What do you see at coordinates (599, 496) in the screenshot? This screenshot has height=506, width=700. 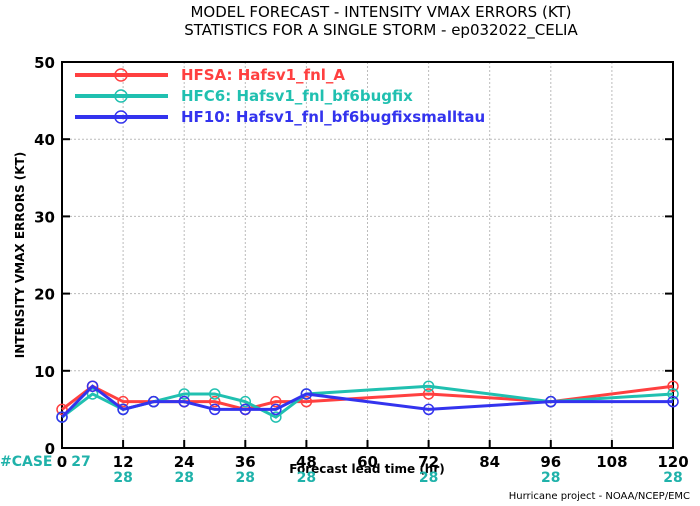 I see `credit-text: Hurricane project - NOAA/NCEP/EMC` at bounding box center [599, 496].